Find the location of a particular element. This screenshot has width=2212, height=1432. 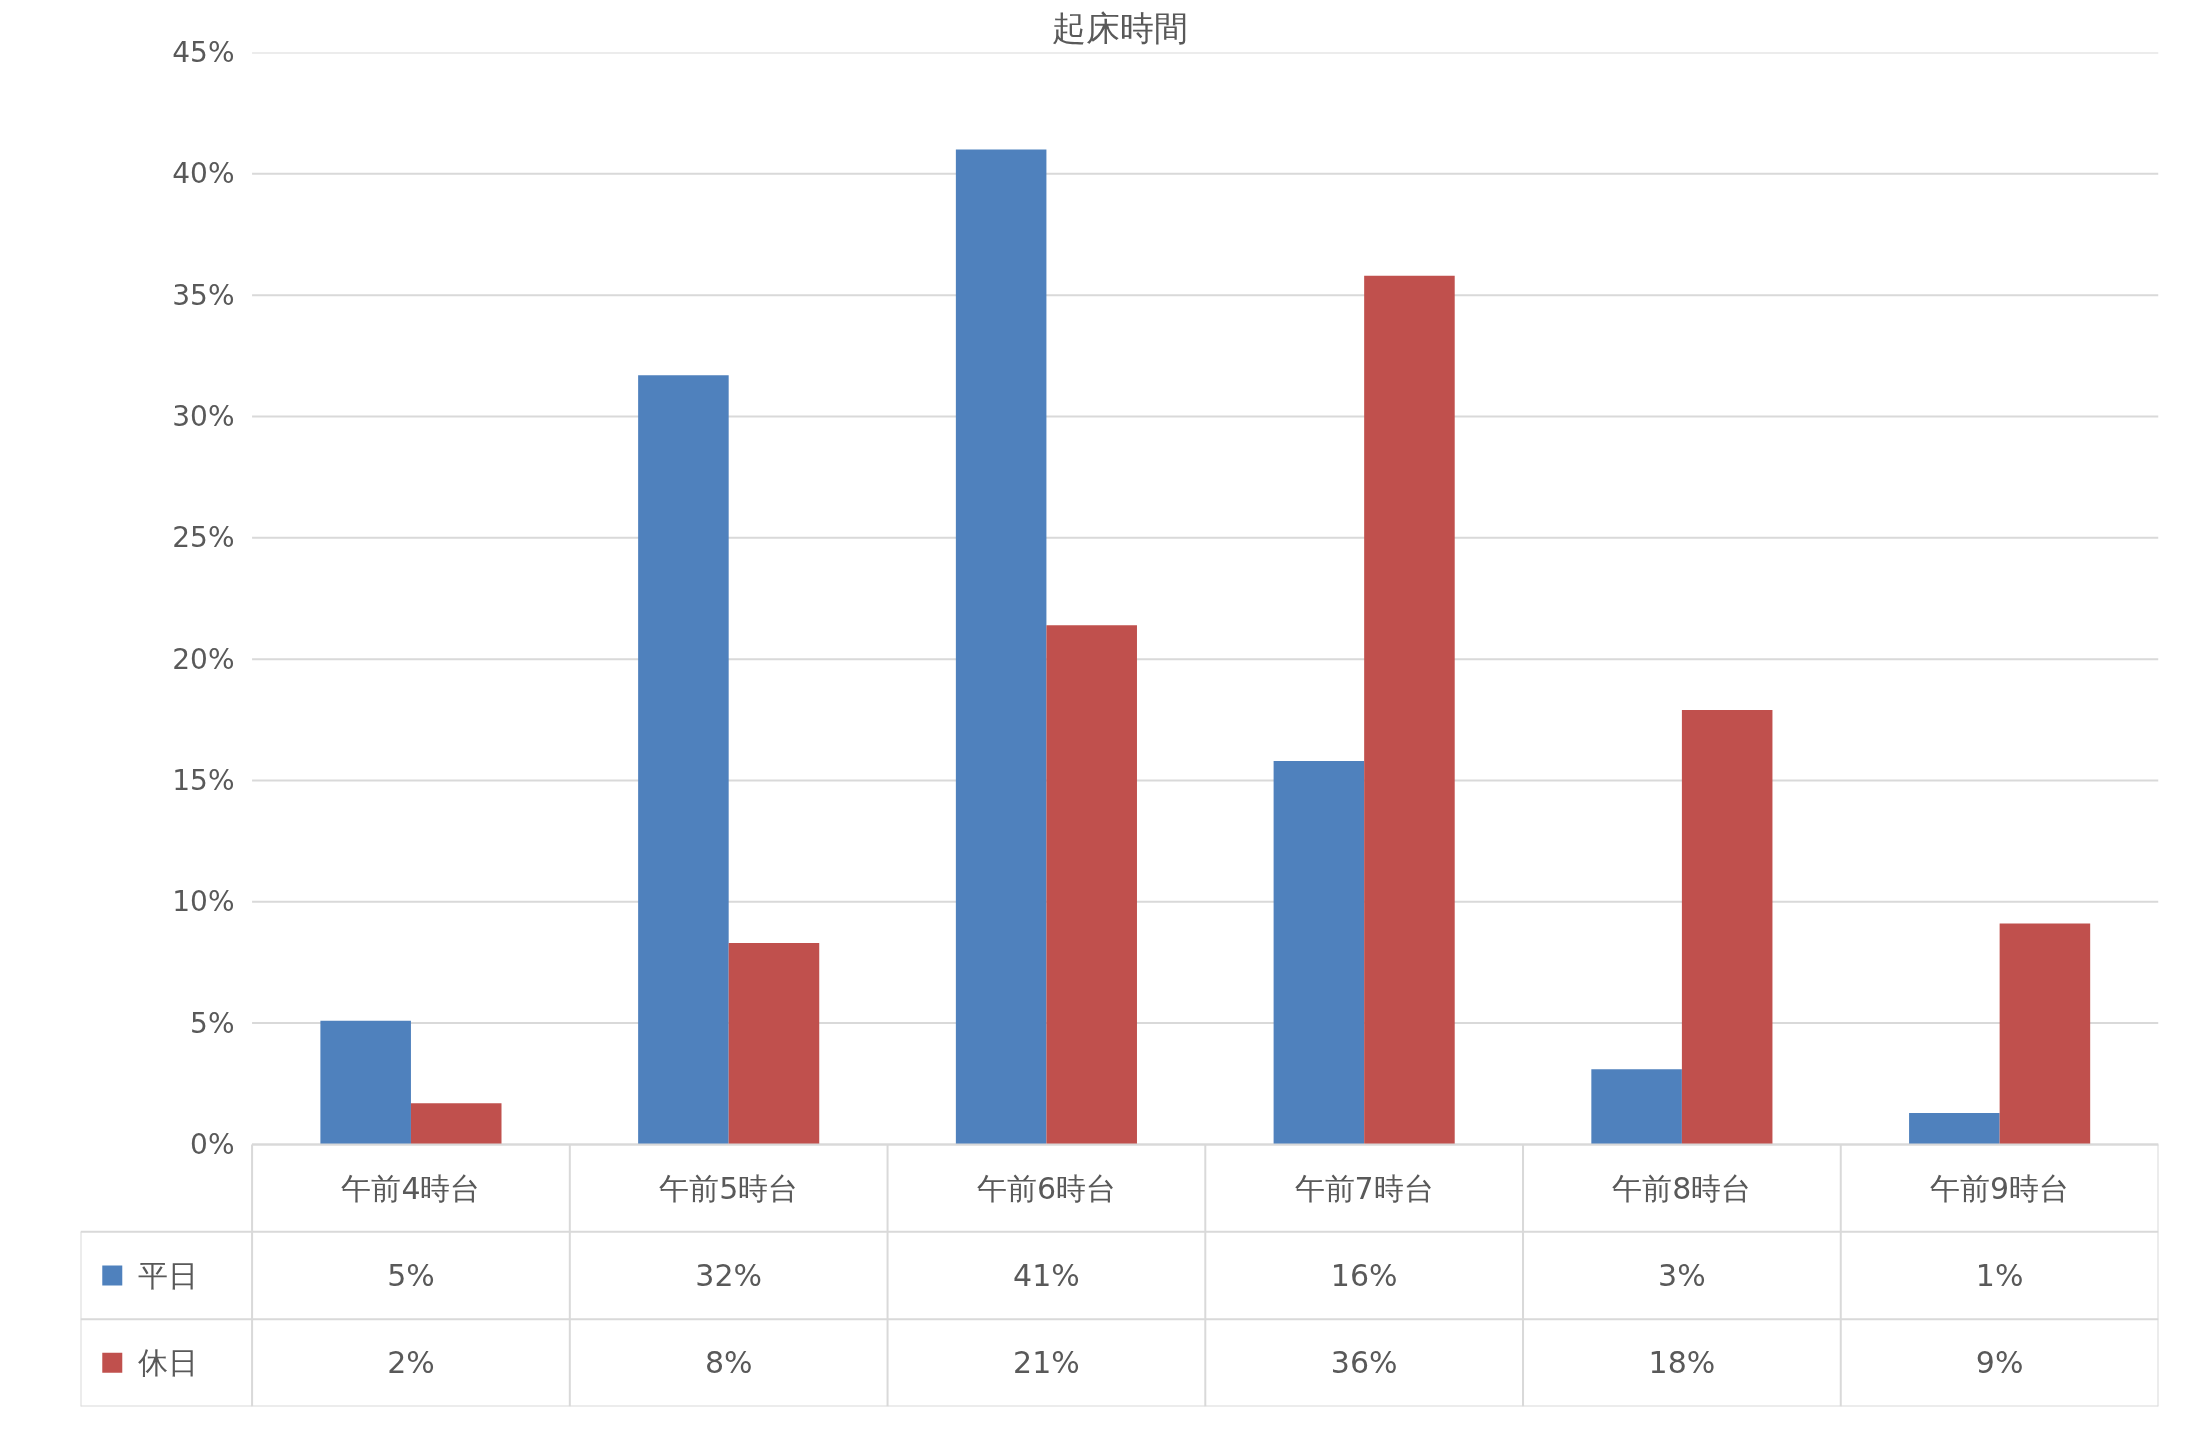

y-tick-label: 0% is located at coordinates (212, 1144).